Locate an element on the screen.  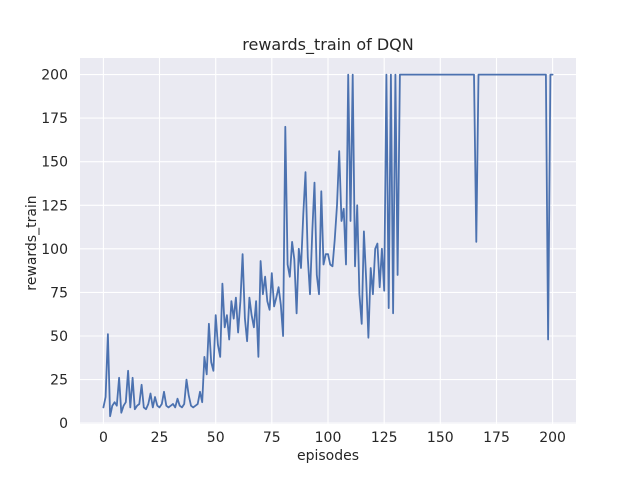
x-tick-label: 100 is located at coordinates (328, 438).